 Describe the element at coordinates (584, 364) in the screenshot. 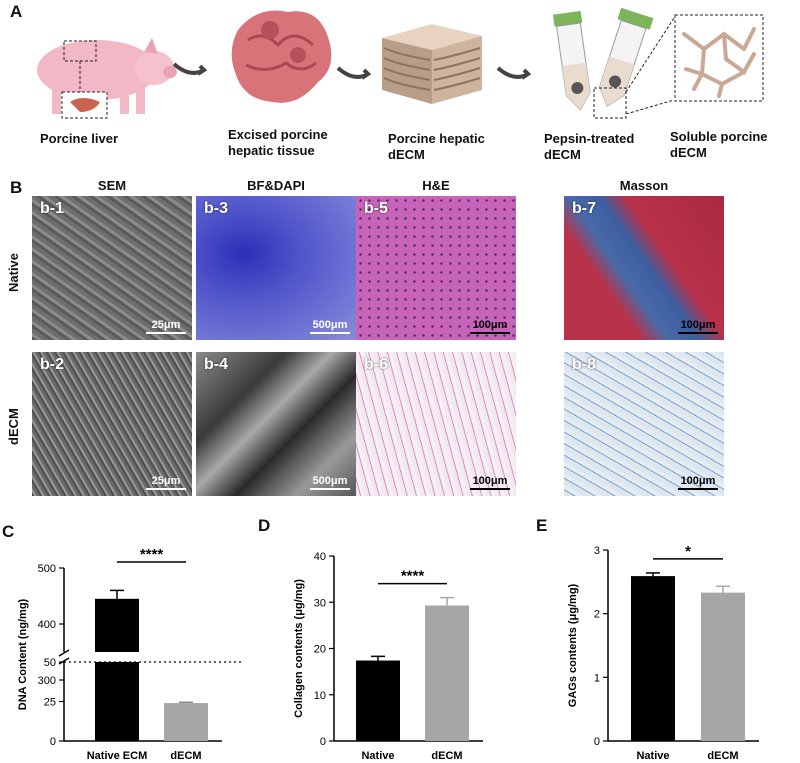

I see `tile-label: b-8` at that location.